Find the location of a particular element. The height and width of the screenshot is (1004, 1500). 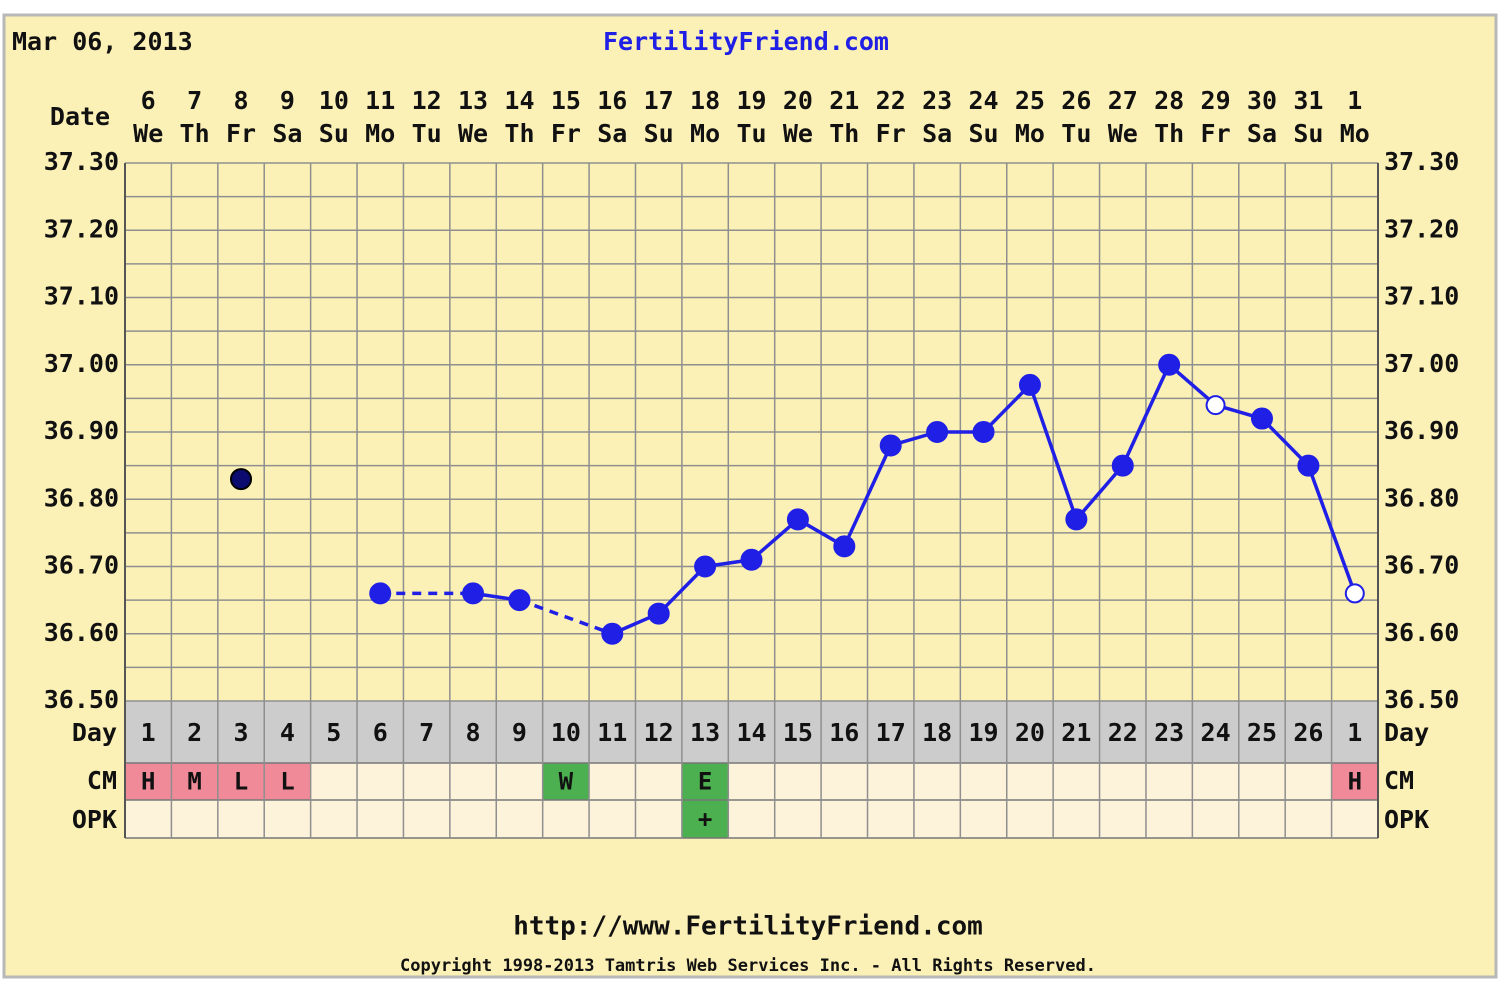

y2-tick-label: 37.20 is located at coordinates (1421, 228).